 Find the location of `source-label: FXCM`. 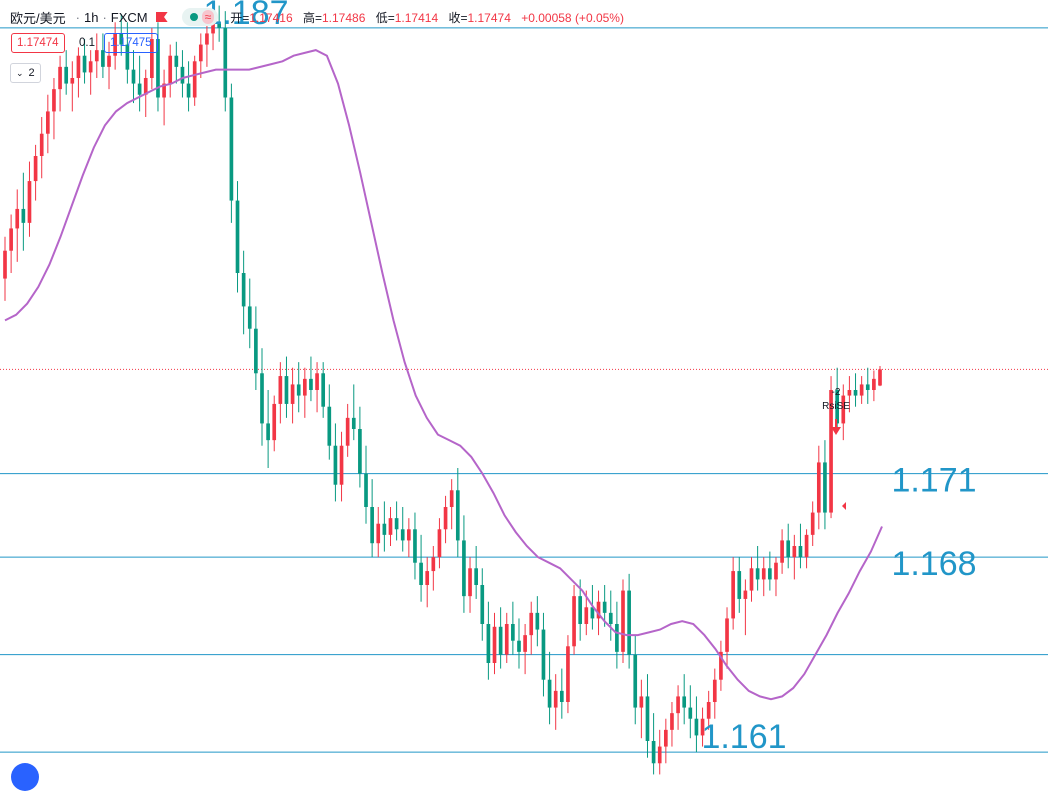

source-label: FXCM is located at coordinates (129, 17).